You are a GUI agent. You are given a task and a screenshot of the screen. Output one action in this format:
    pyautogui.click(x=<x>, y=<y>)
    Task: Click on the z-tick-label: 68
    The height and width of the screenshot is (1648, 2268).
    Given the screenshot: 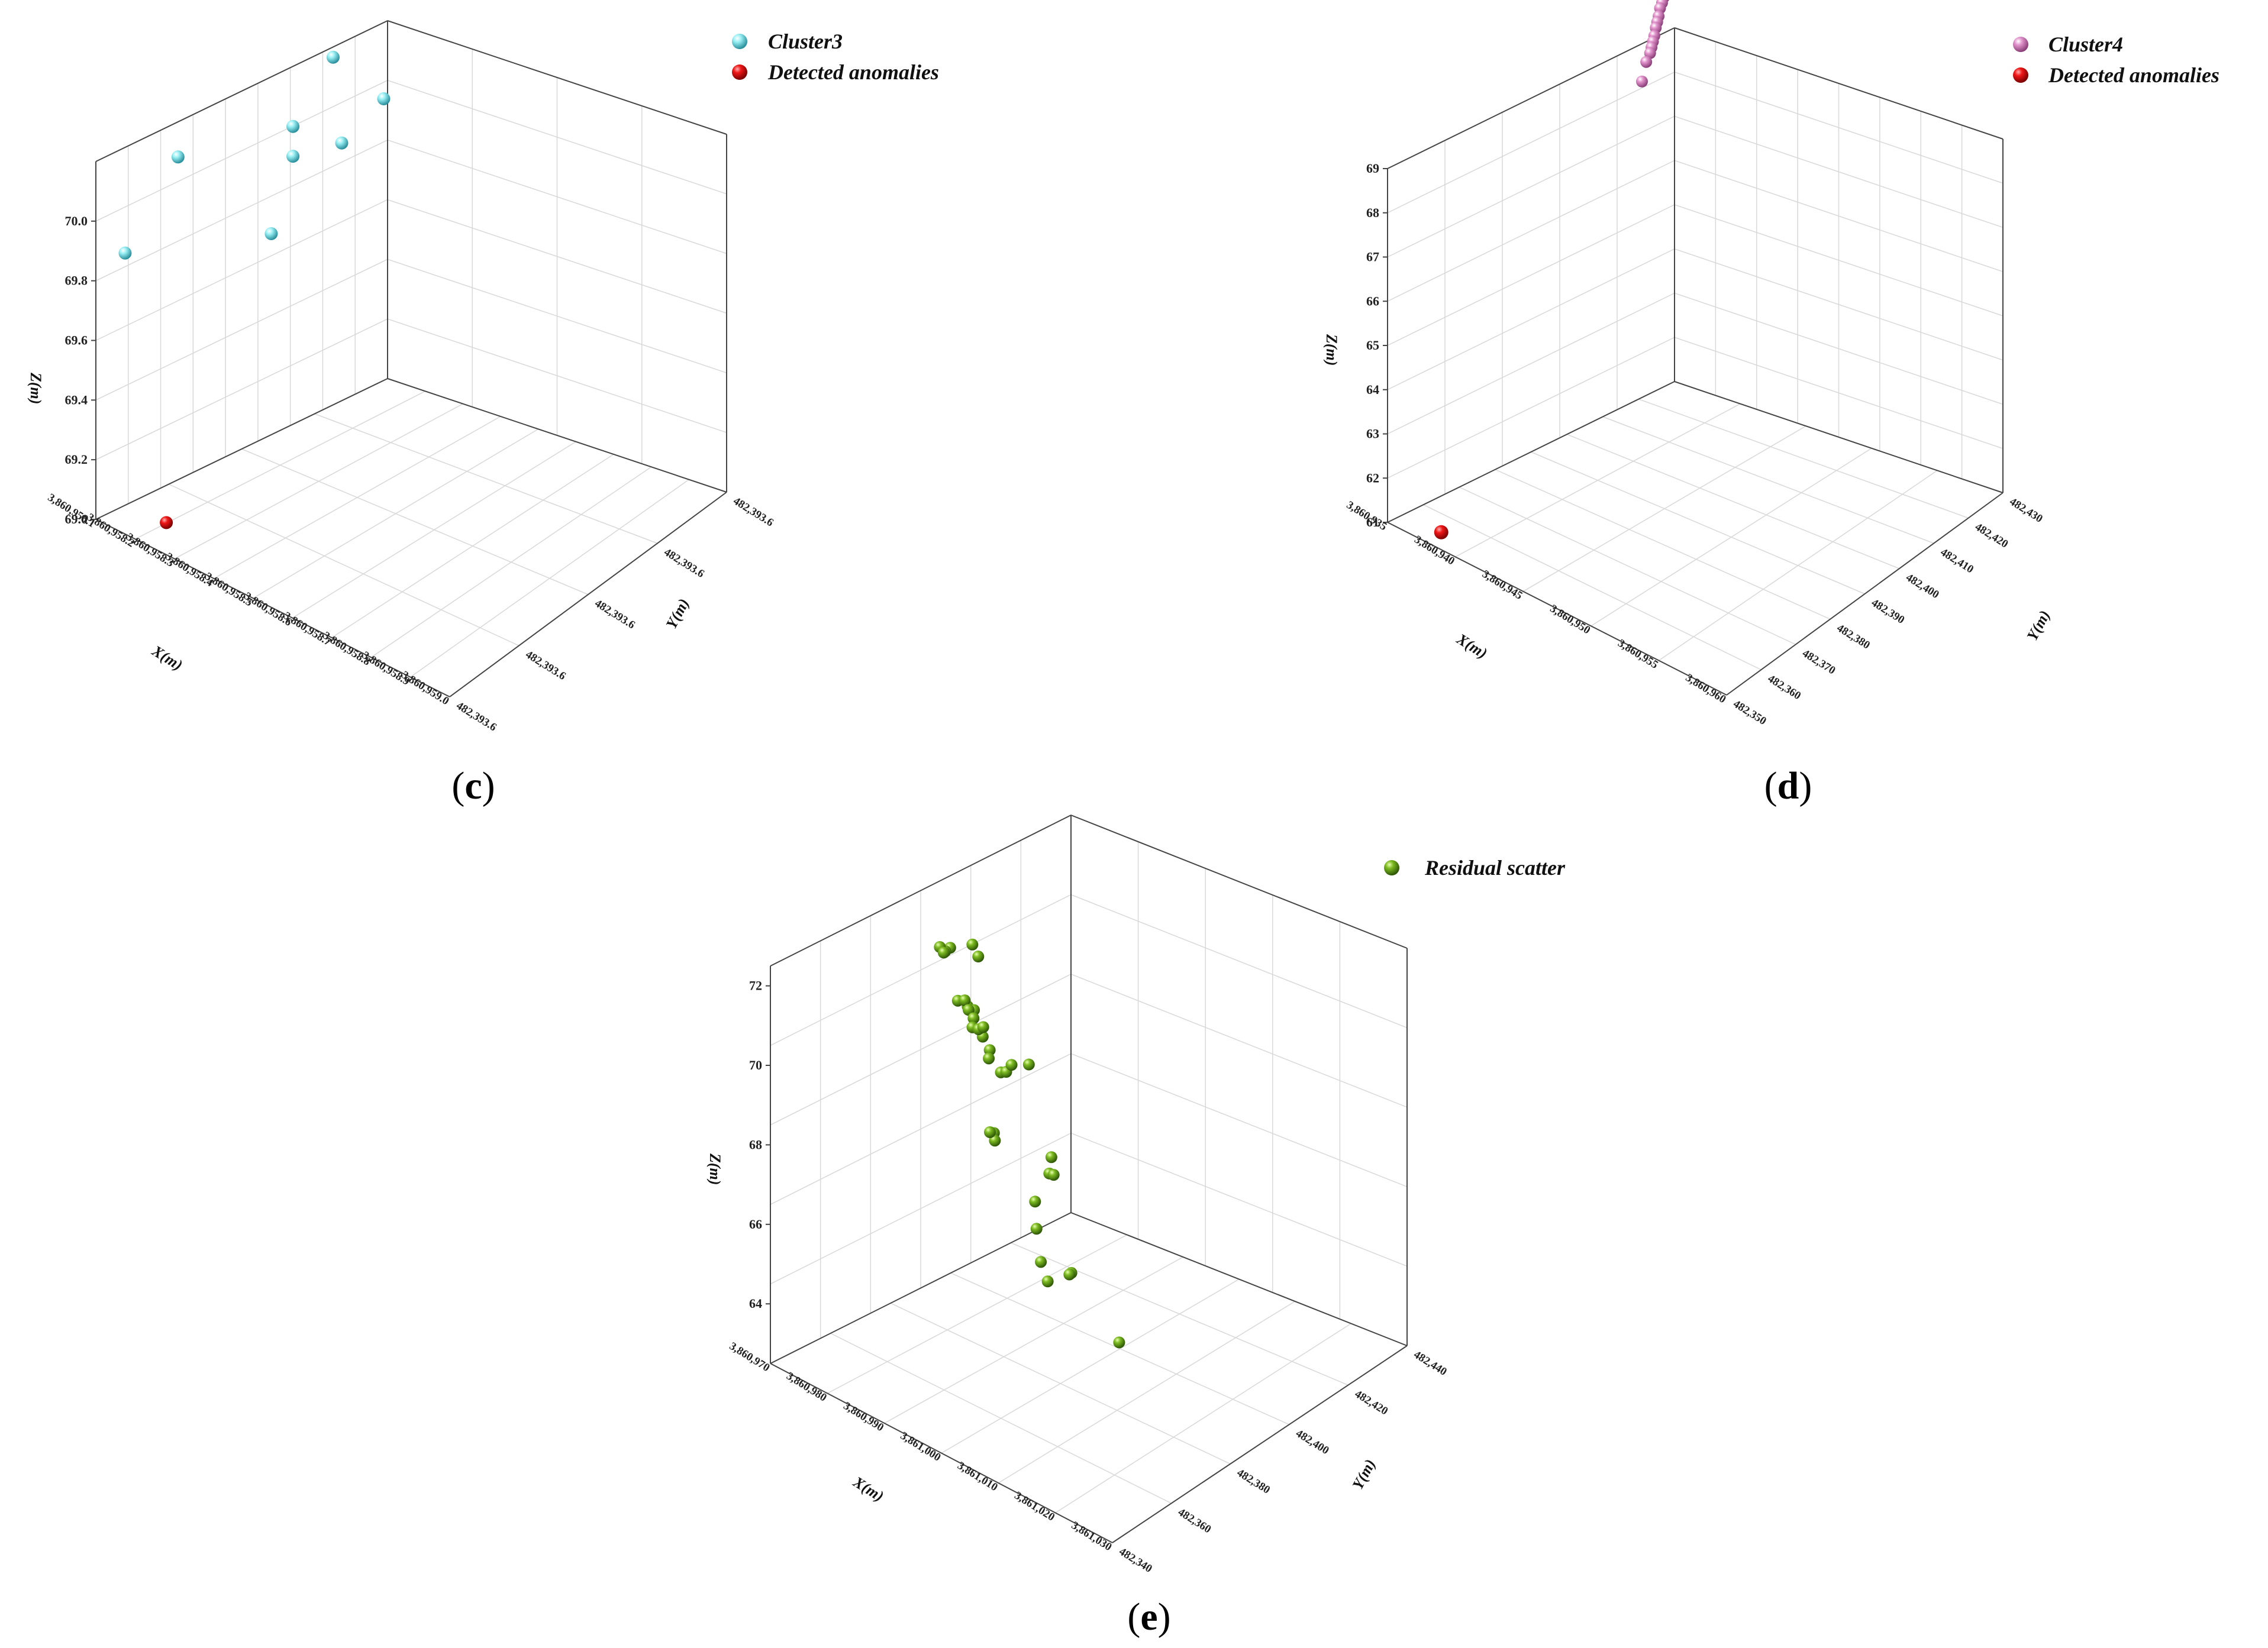 What is the action you would take?
    pyautogui.click(x=1372, y=213)
    